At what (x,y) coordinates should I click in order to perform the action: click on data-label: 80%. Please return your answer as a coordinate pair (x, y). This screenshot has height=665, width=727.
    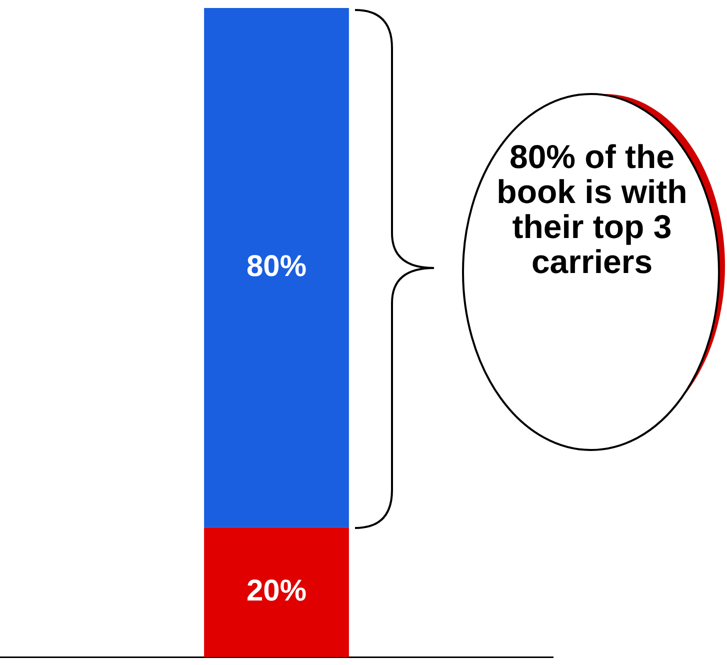
    Looking at the image, I should click on (276, 266).